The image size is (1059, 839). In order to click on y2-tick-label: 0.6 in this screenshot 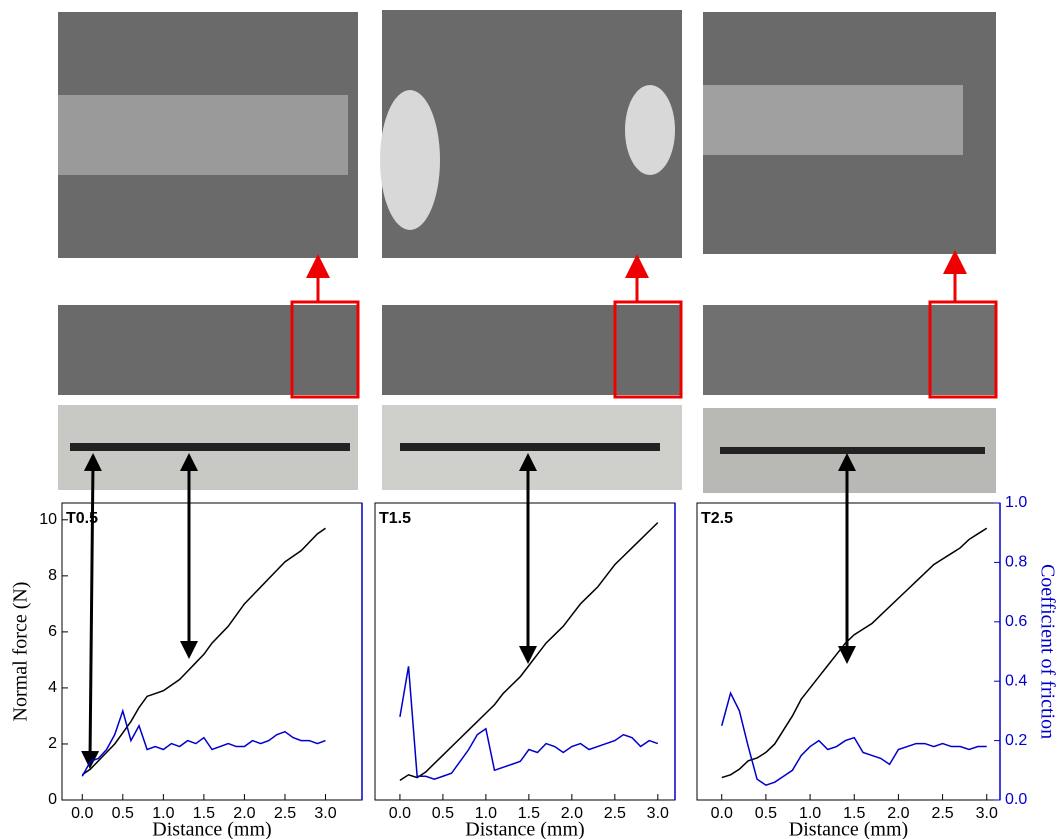, I will do `click(1016, 621)`.